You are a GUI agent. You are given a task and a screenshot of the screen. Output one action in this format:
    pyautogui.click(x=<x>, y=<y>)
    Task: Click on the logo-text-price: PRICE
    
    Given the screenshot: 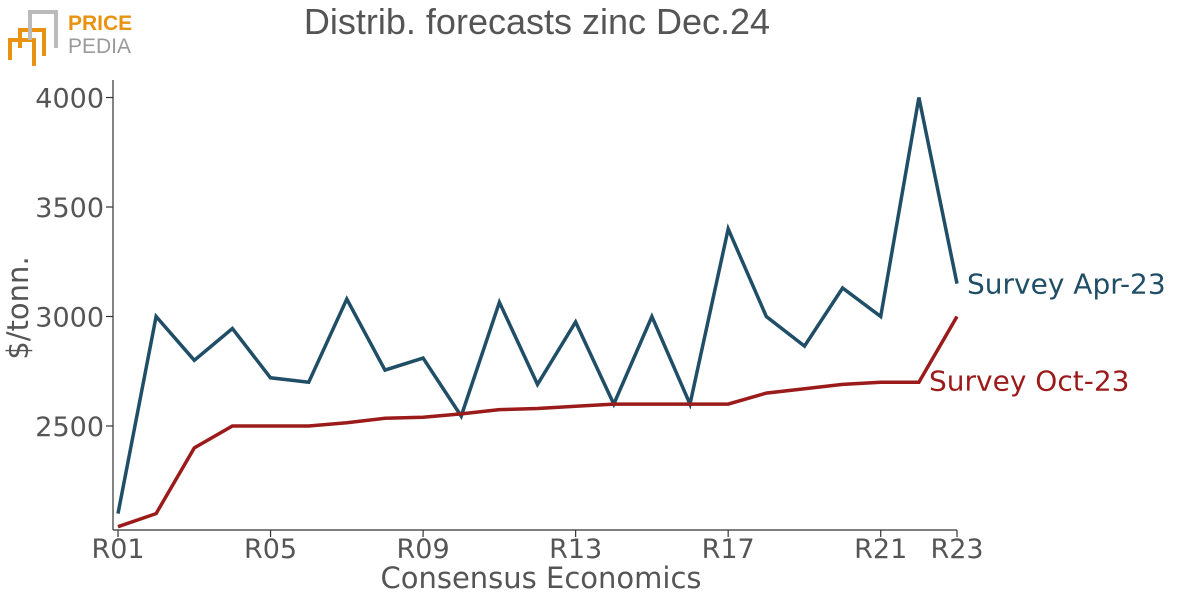 What is the action you would take?
    pyautogui.click(x=100, y=23)
    